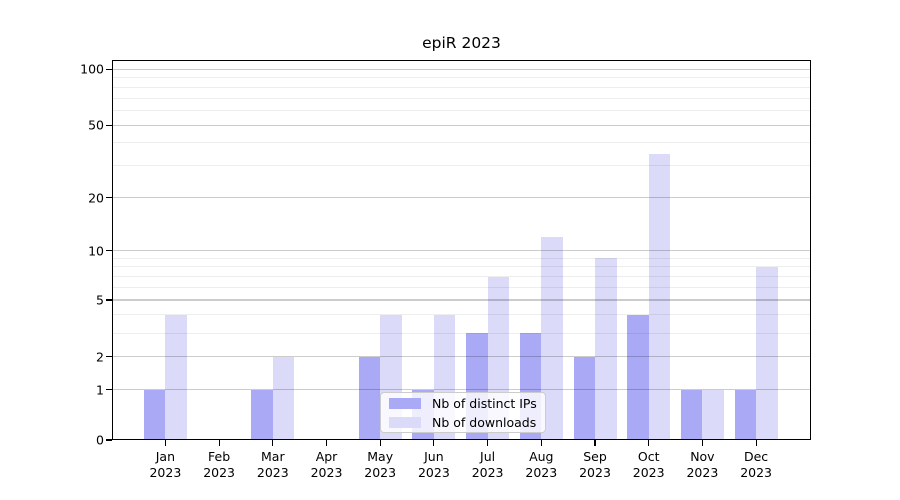 The width and height of the screenshot is (900, 500). What do you see at coordinates (638, 376) in the screenshot?
I see `bar-ips-oct` at bounding box center [638, 376].